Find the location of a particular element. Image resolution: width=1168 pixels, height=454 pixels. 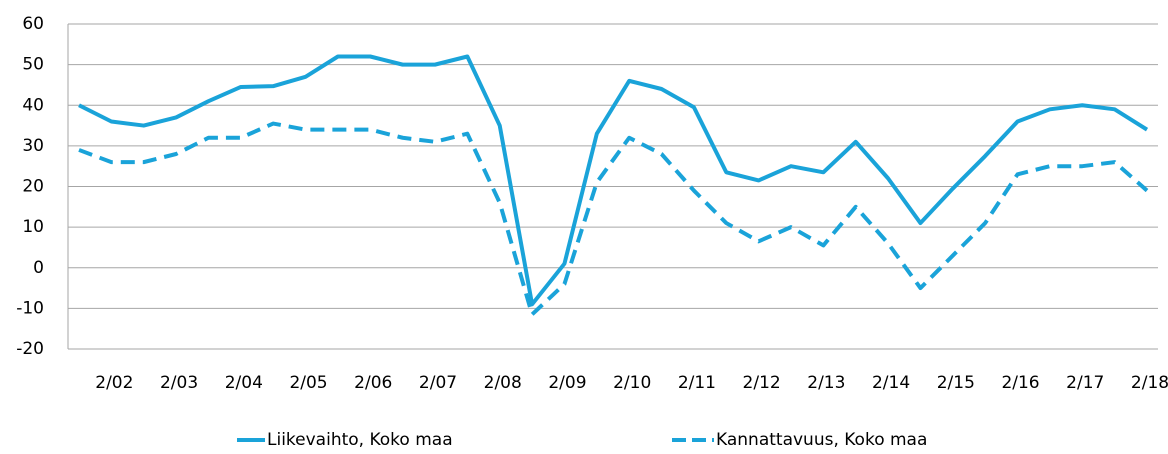

legend-label: Liikevaihto, Koko maa is located at coordinates (360, 440).